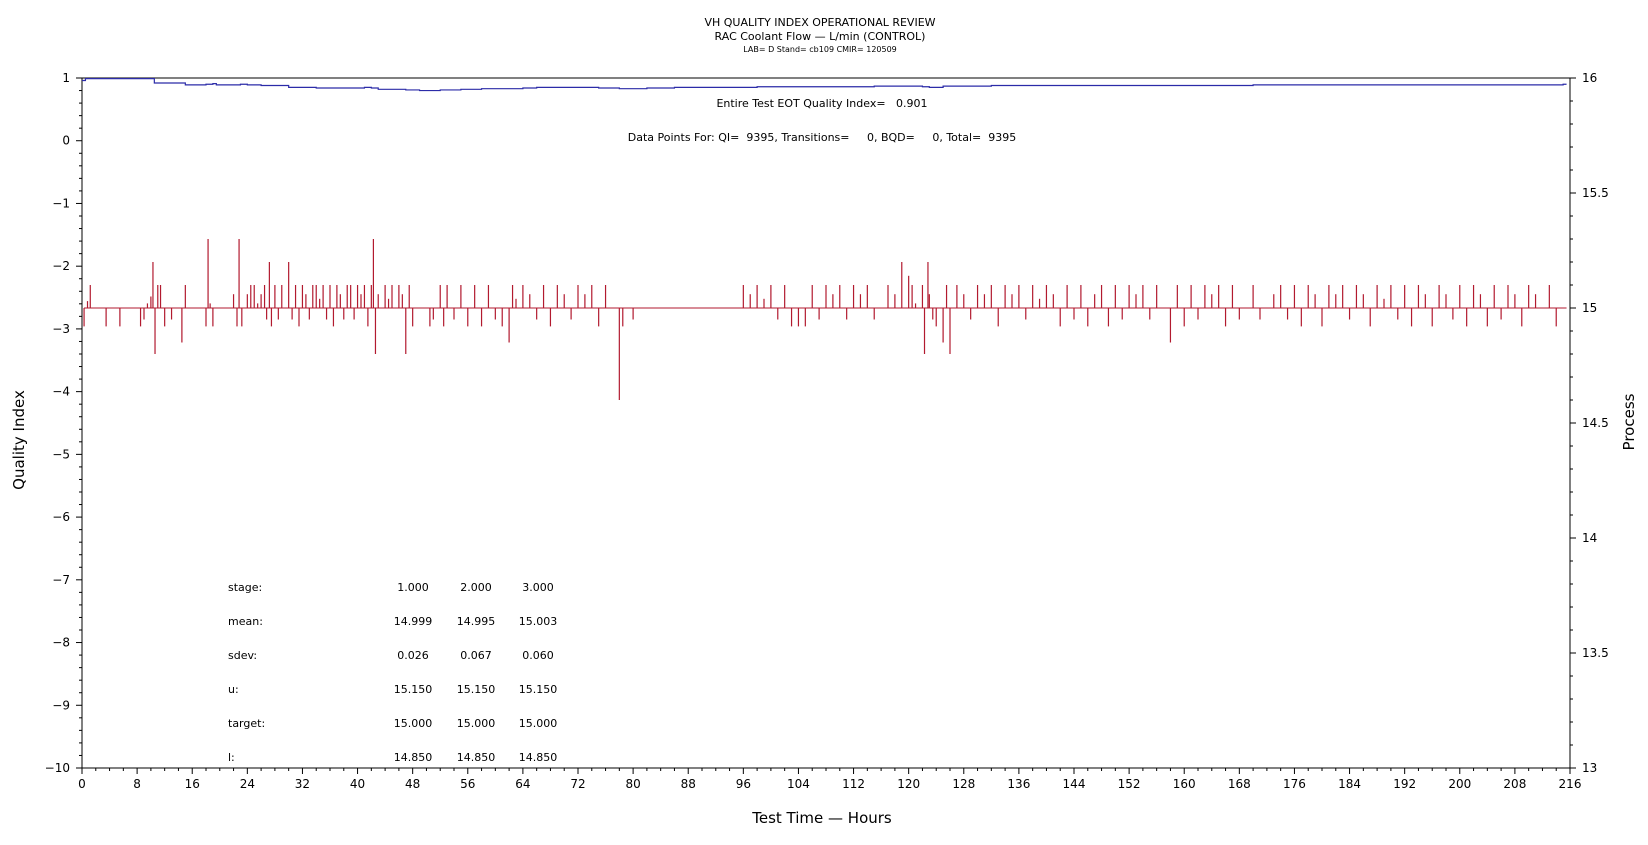 The height and width of the screenshot is (845, 1648). What do you see at coordinates (1514, 784) in the screenshot?
I see `x-tick-label: 208` at bounding box center [1514, 784].